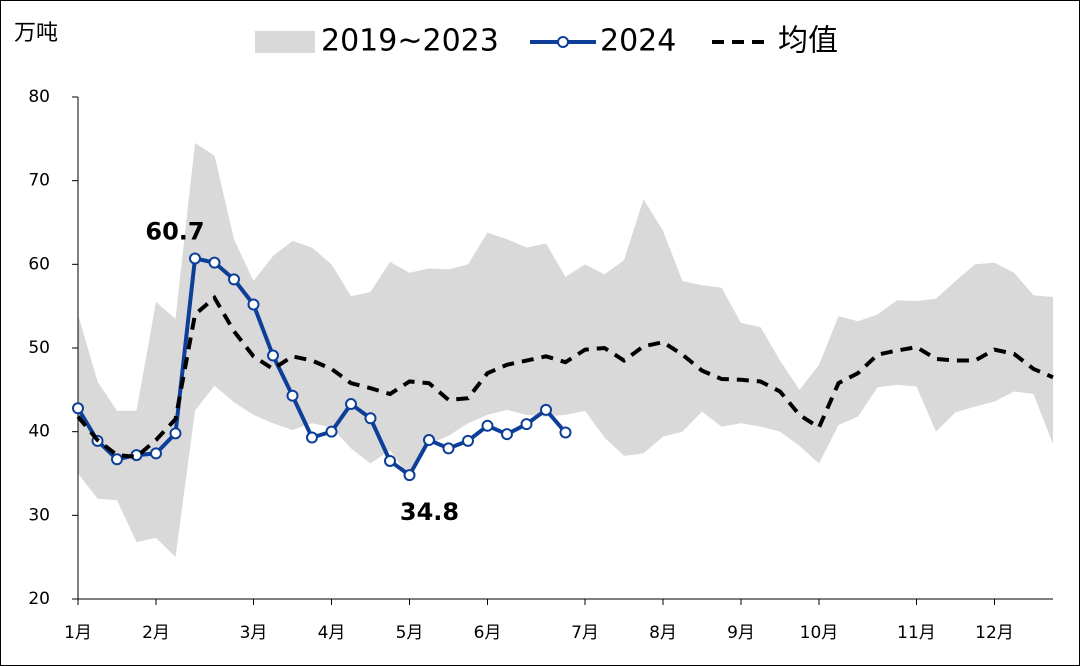 The height and width of the screenshot is (666, 1080). Describe the element at coordinates (39, 432) in the screenshot. I see `y-tick-label: 40` at that location.